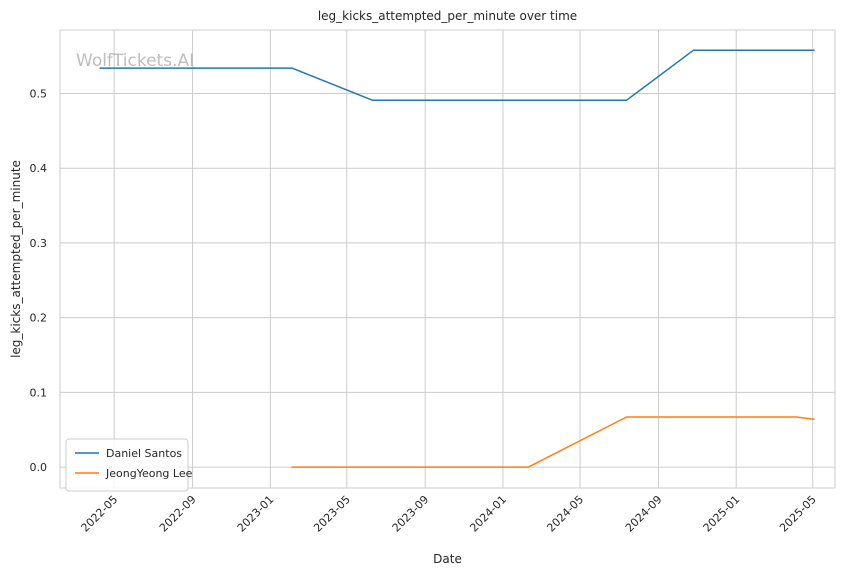  What do you see at coordinates (39, 281) in the screenshot?
I see `y-tick-labels: 0.0 0.1 0.2 0.3 0.4 0.5` at bounding box center [39, 281].